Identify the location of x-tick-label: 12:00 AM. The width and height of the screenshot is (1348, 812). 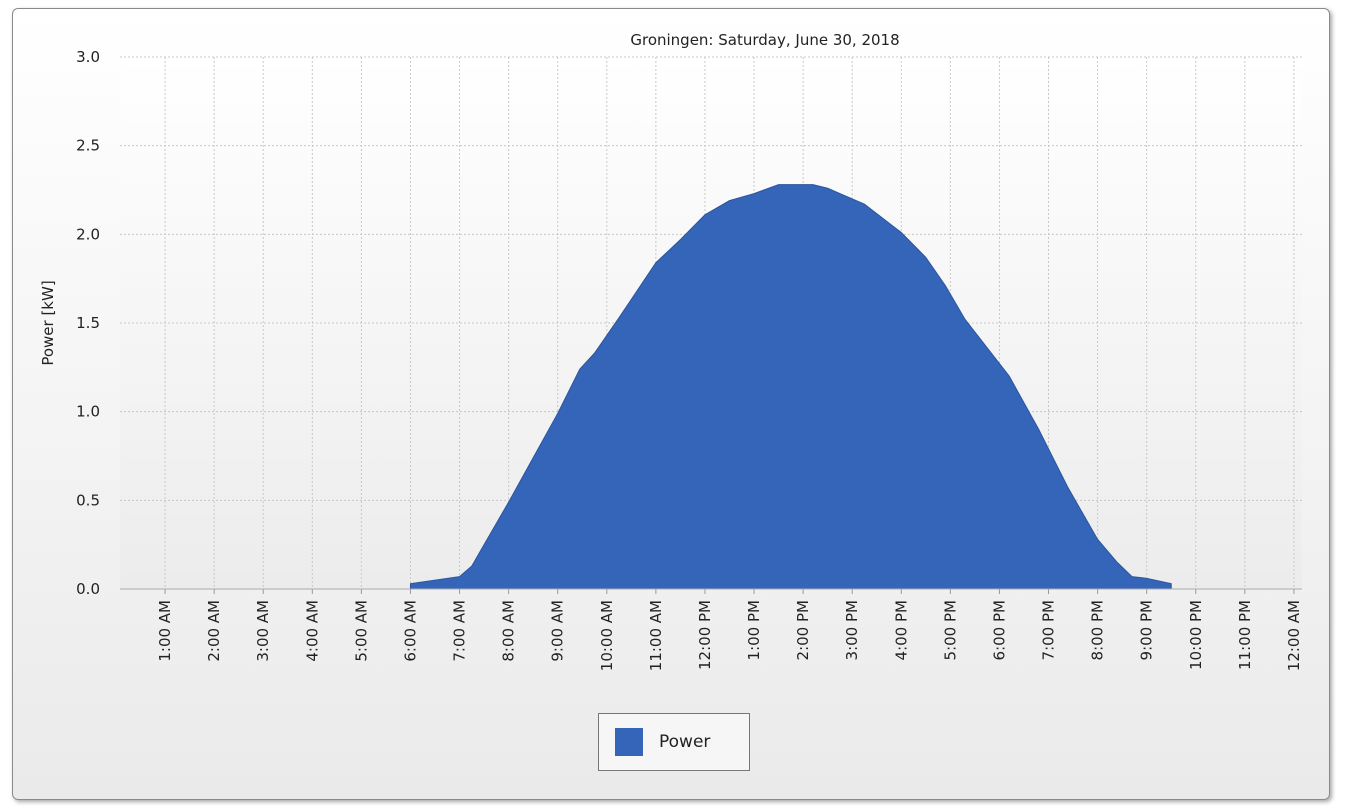
(1294, 635).